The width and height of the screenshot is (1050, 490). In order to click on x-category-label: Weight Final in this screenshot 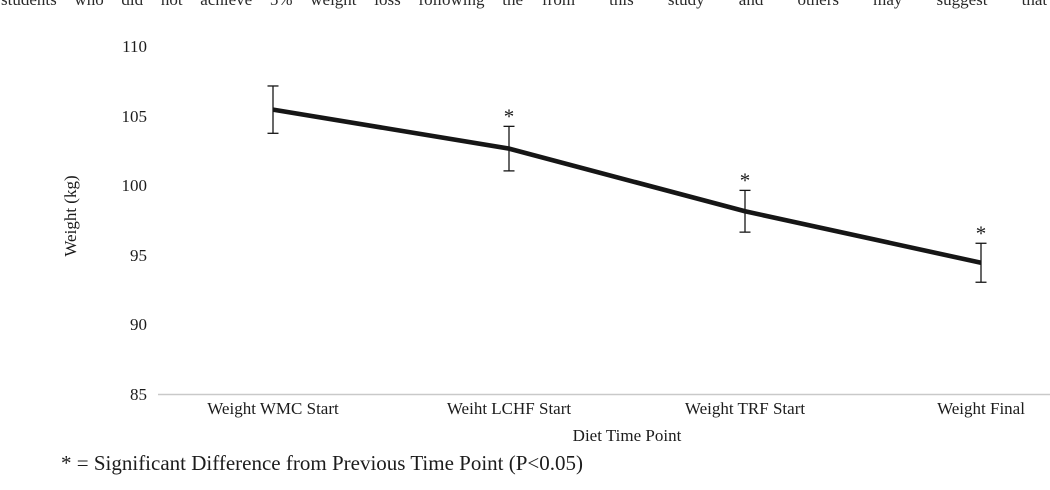, I will do `click(981, 408)`.